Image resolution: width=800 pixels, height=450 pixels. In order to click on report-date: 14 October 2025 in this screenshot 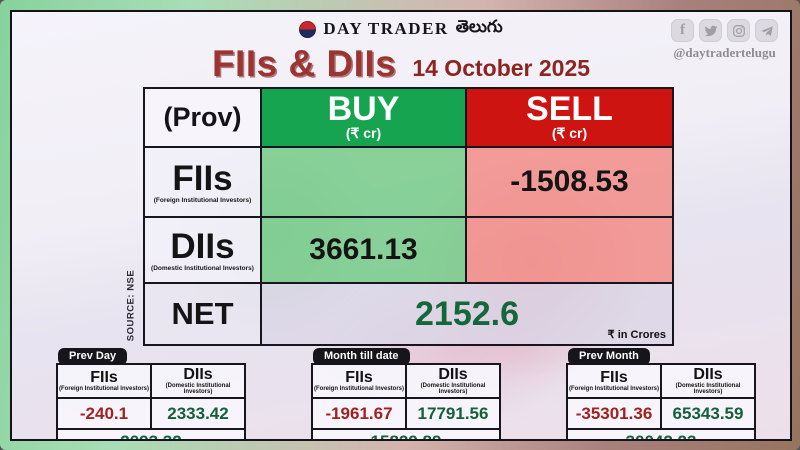, I will do `click(501, 68)`.